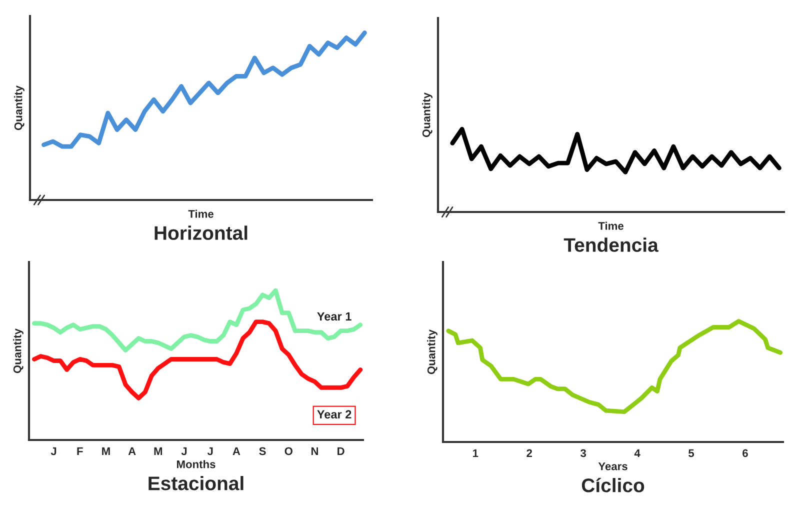  What do you see at coordinates (196, 483) in the screenshot?
I see `text: Estacional` at bounding box center [196, 483].